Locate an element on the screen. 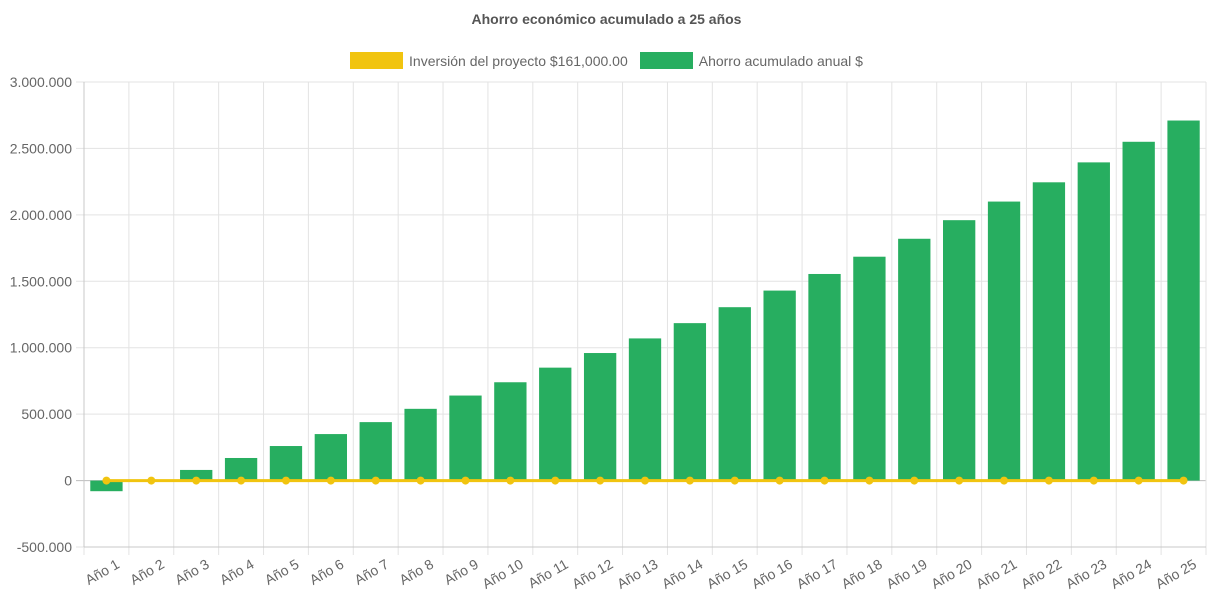 The width and height of the screenshot is (1213, 606). legend-swatch-investment is located at coordinates (377, 60).